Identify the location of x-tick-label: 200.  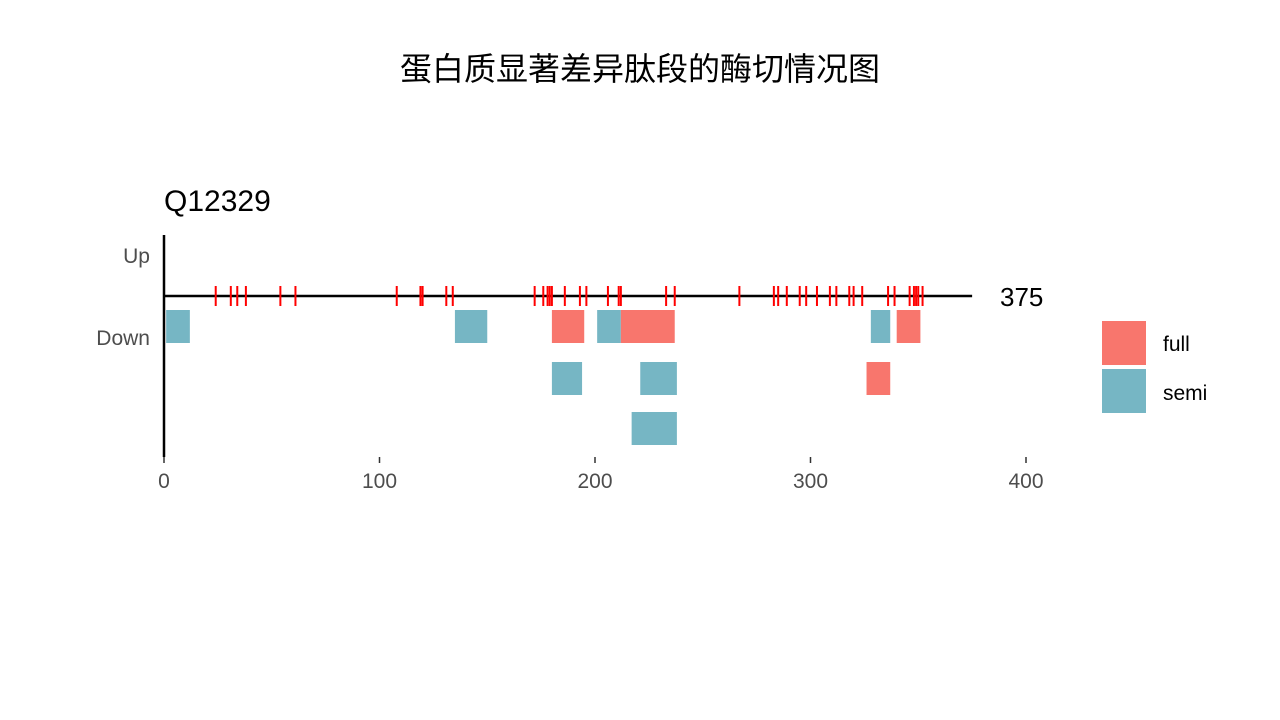
(594, 481).